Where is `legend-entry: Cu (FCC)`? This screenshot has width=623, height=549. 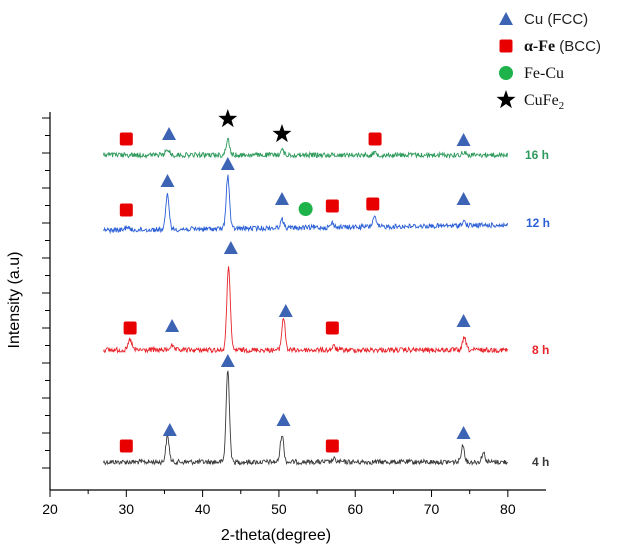
legend-entry: Cu (FCC) is located at coordinates (543, 19).